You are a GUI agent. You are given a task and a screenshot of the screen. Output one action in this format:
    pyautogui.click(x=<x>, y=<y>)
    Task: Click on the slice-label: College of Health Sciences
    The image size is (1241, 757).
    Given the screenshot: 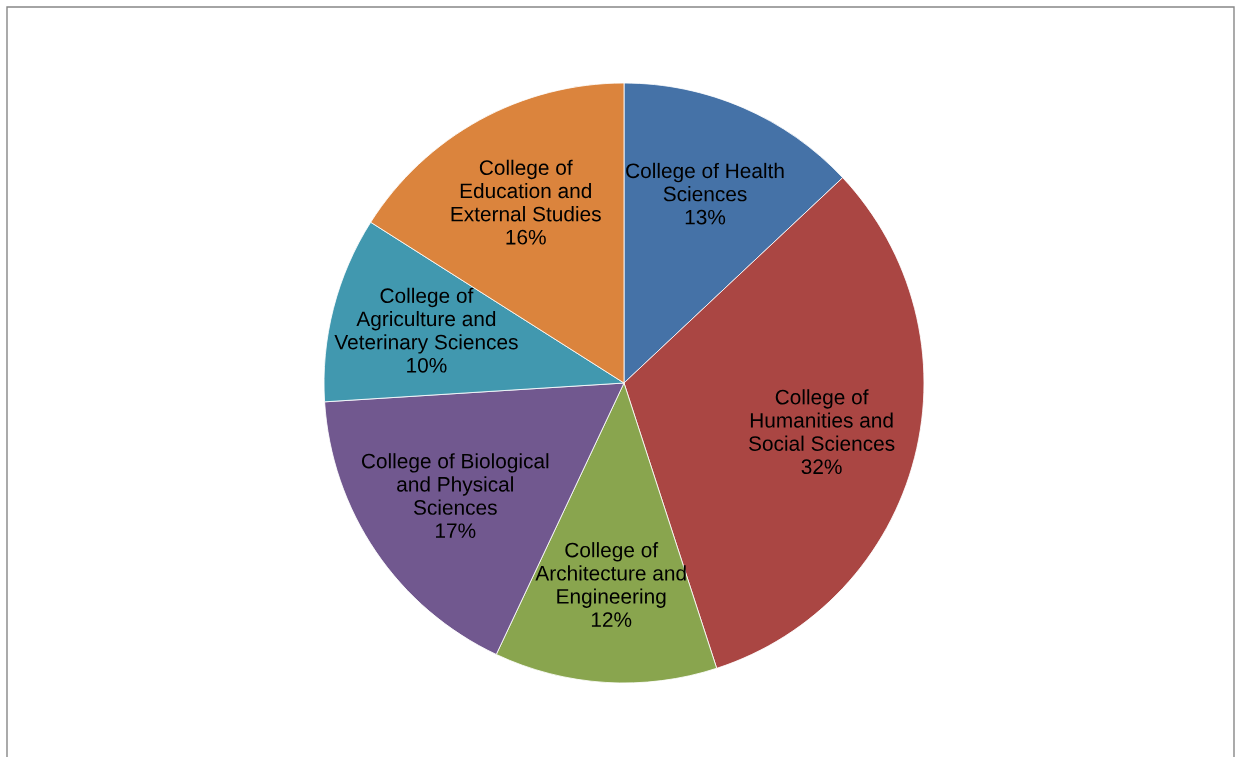 What is the action you would take?
    pyautogui.click(x=705, y=182)
    